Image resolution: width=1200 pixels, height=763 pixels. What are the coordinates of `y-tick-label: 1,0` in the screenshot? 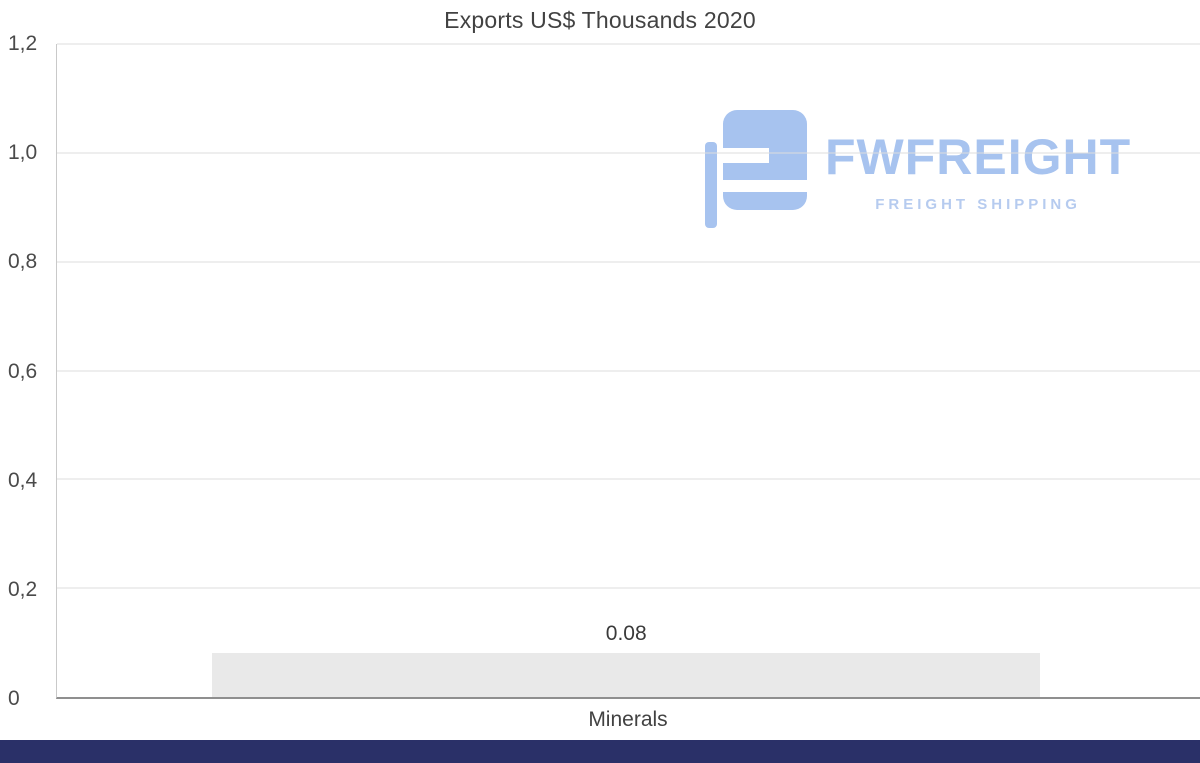 It's located at (23, 153).